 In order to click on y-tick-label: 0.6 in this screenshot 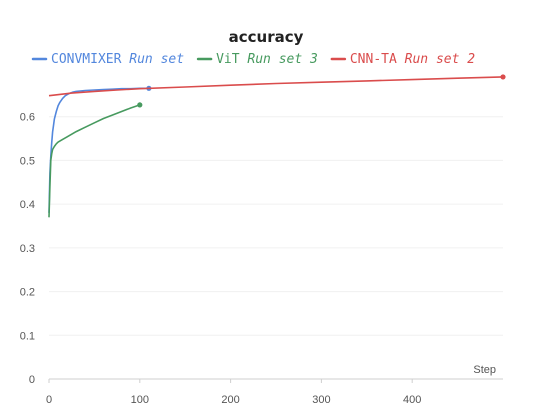, I will do `click(27, 118)`.